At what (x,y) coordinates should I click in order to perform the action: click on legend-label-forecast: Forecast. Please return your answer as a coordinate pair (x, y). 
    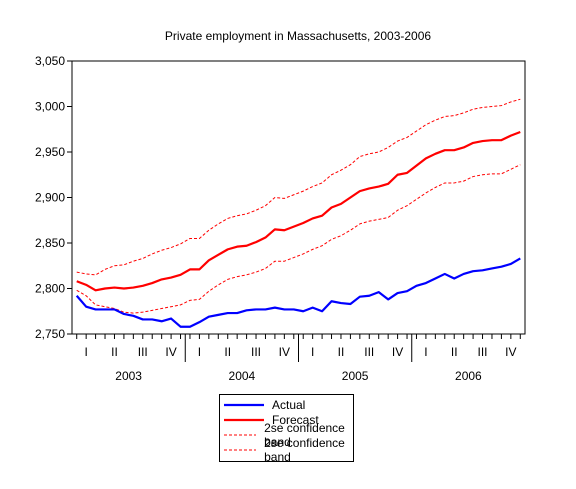
    Looking at the image, I should click on (295, 420).